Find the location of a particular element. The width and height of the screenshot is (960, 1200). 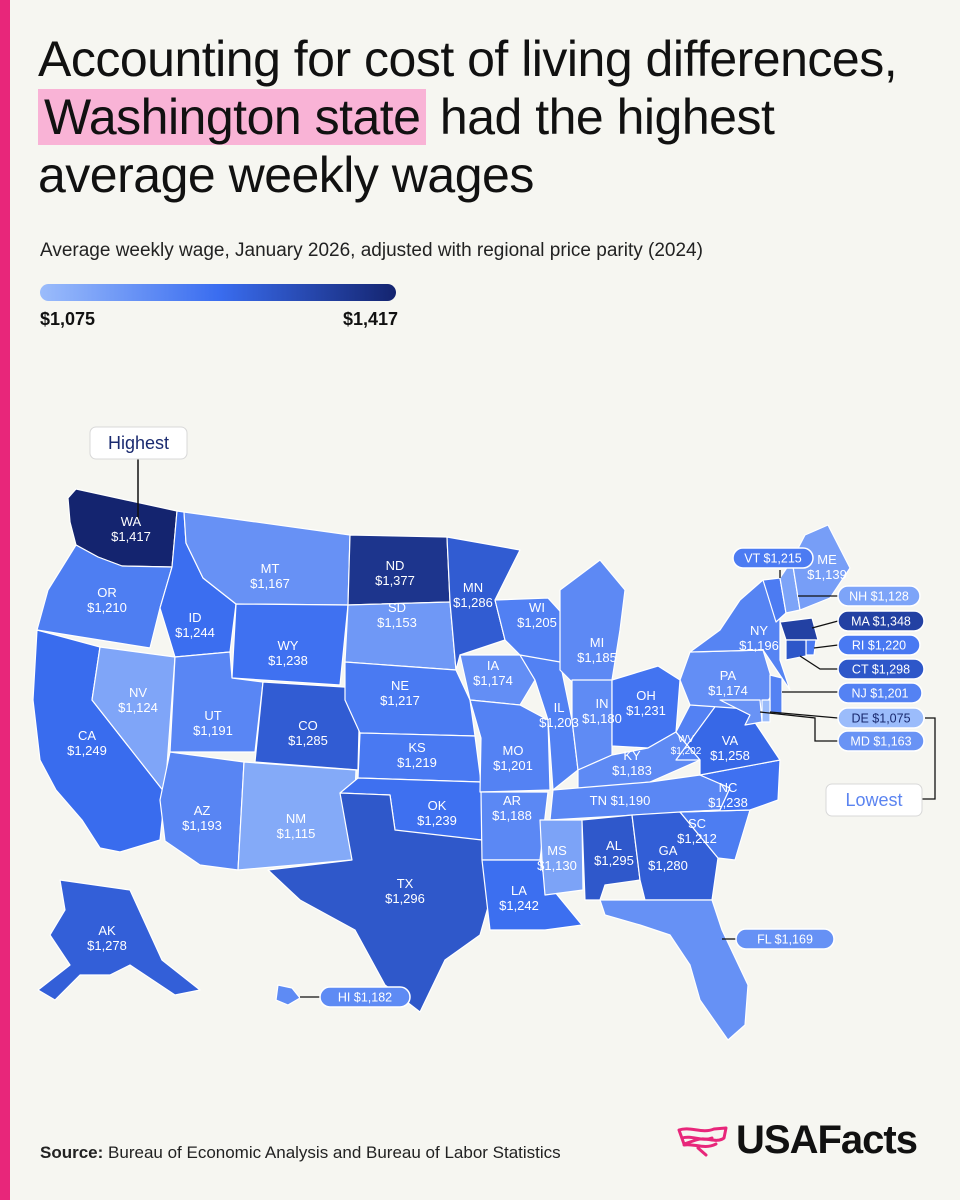

headline-highlight: Washington state is located at coordinates (232, 117).